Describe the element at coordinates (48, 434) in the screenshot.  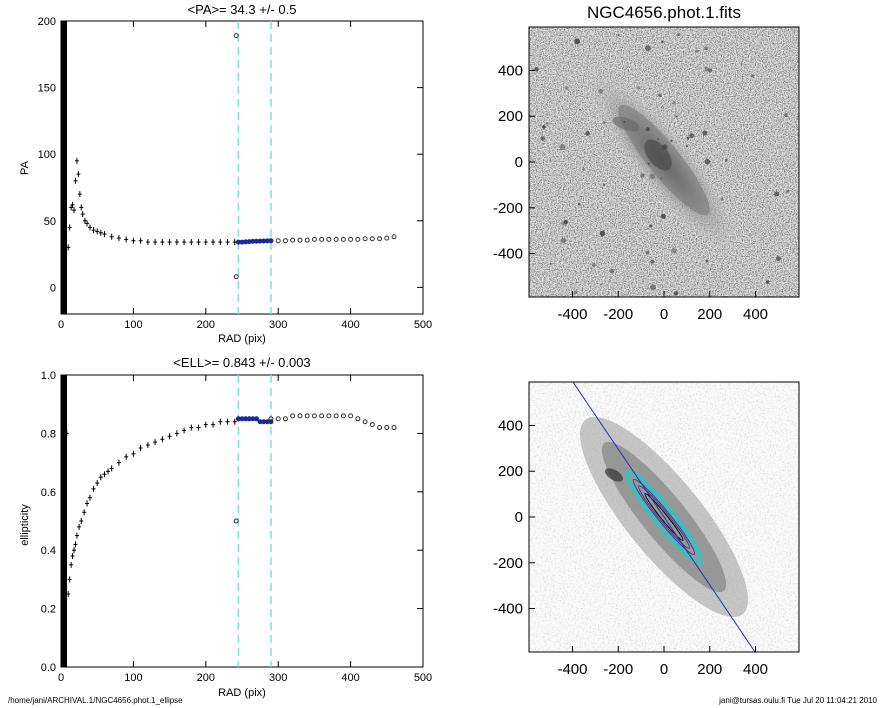
I see `y-tick-label-4: 0.8` at that location.